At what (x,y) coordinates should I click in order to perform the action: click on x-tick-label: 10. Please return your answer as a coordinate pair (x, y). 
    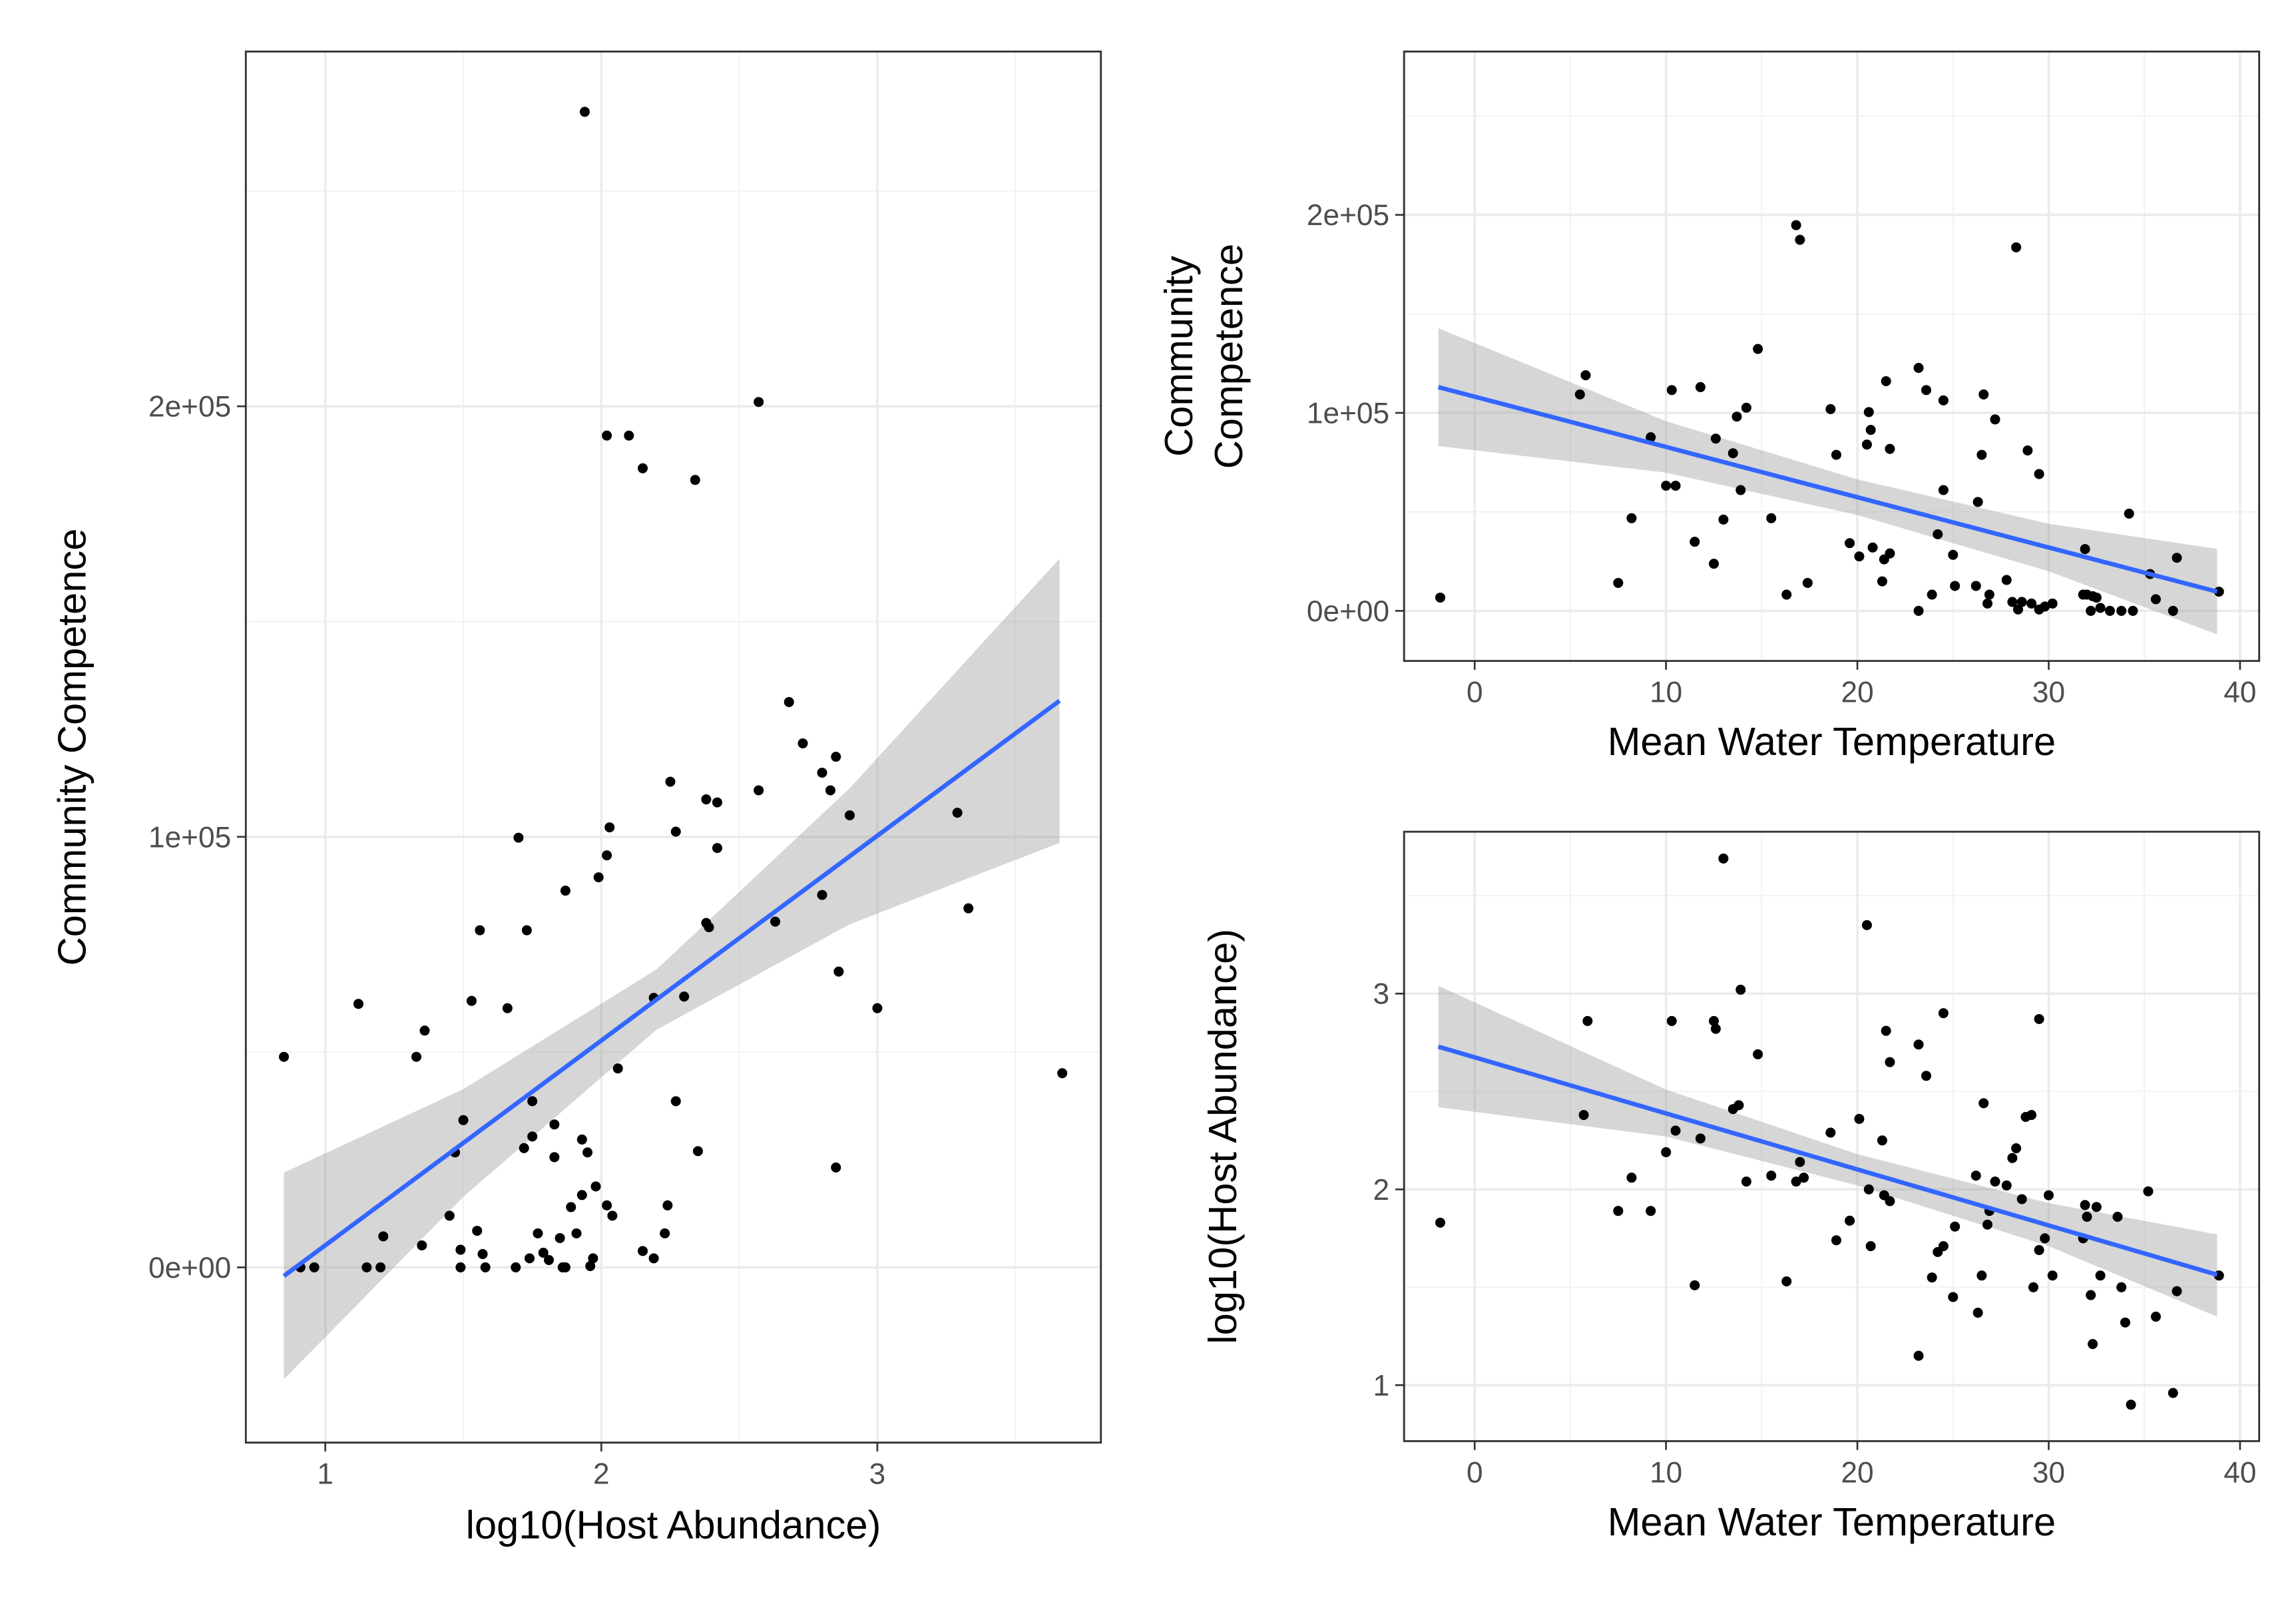
    Looking at the image, I should click on (1666, 1472).